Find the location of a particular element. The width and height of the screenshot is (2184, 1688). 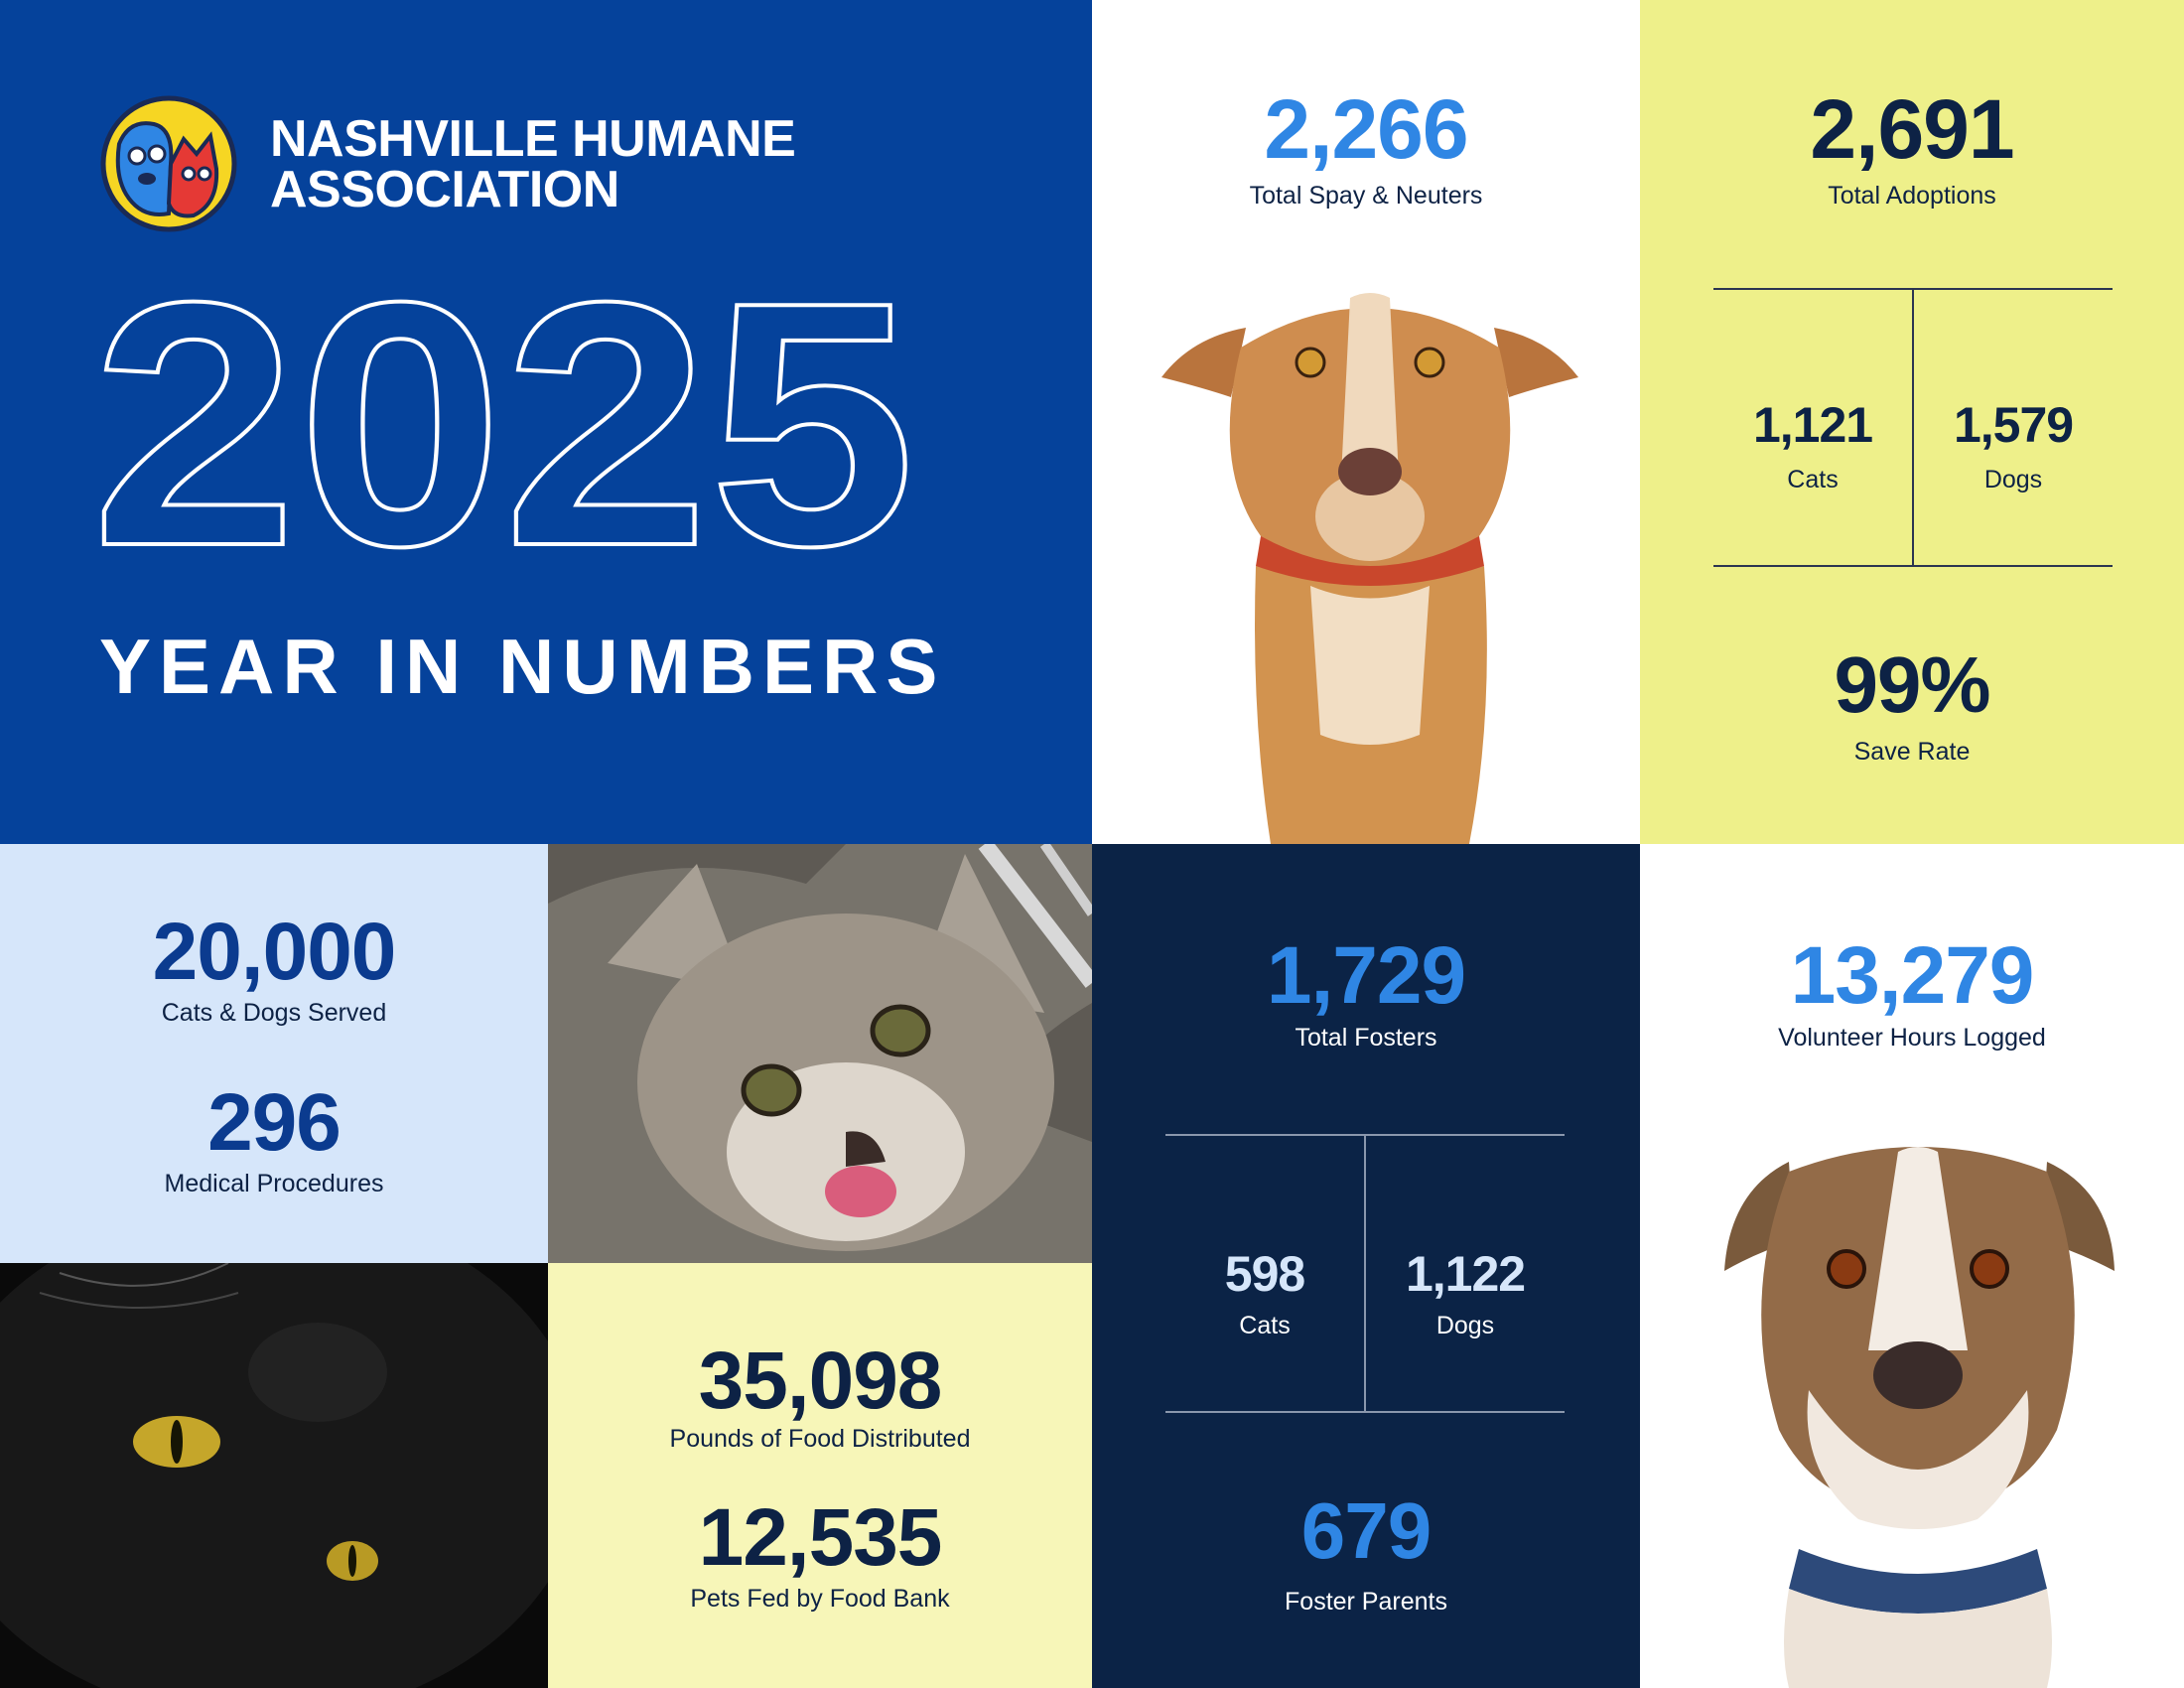

foster-parents-label: Foster Parents is located at coordinates (1366, 1602).